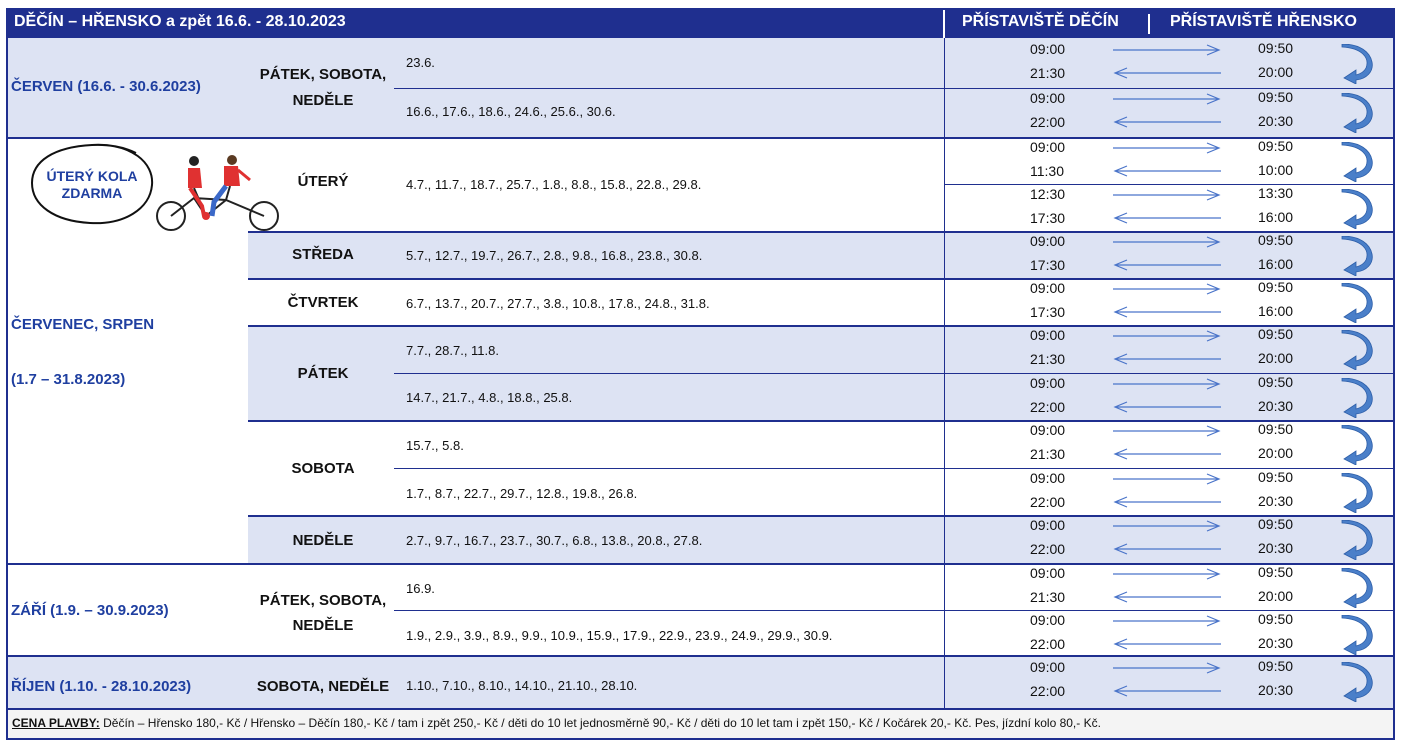 The width and height of the screenshot is (1402, 747). I want to click on day-label-sobota: SOBOTA, so click(323, 468).